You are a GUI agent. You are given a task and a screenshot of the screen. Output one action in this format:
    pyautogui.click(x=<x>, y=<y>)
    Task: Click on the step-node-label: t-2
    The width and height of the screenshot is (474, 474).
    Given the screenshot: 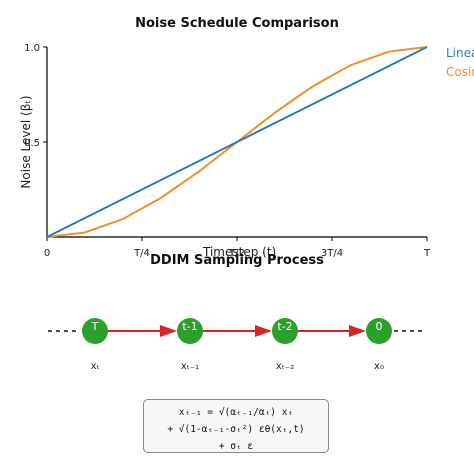 What is the action you would take?
    pyautogui.click(x=284, y=326)
    